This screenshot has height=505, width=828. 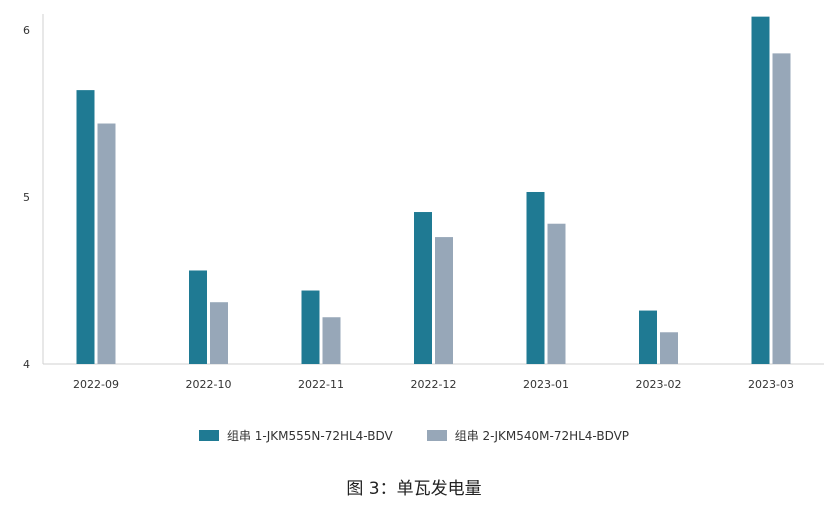 What do you see at coordinates (546, 384) in the screenshot?
I see `x-tick-label-2023-01: 2023-01` at bounding box center [546, 384].